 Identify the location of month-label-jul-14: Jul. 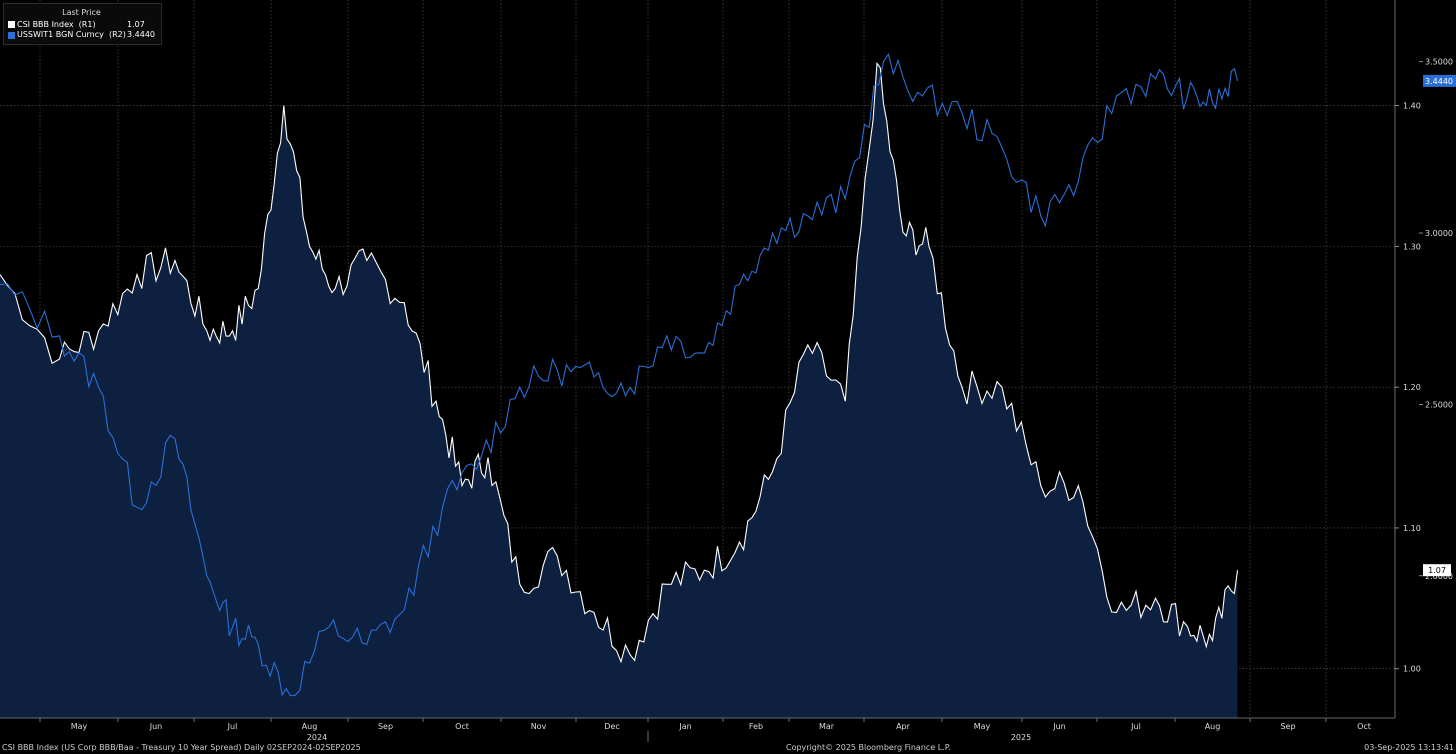
(1135, 726).